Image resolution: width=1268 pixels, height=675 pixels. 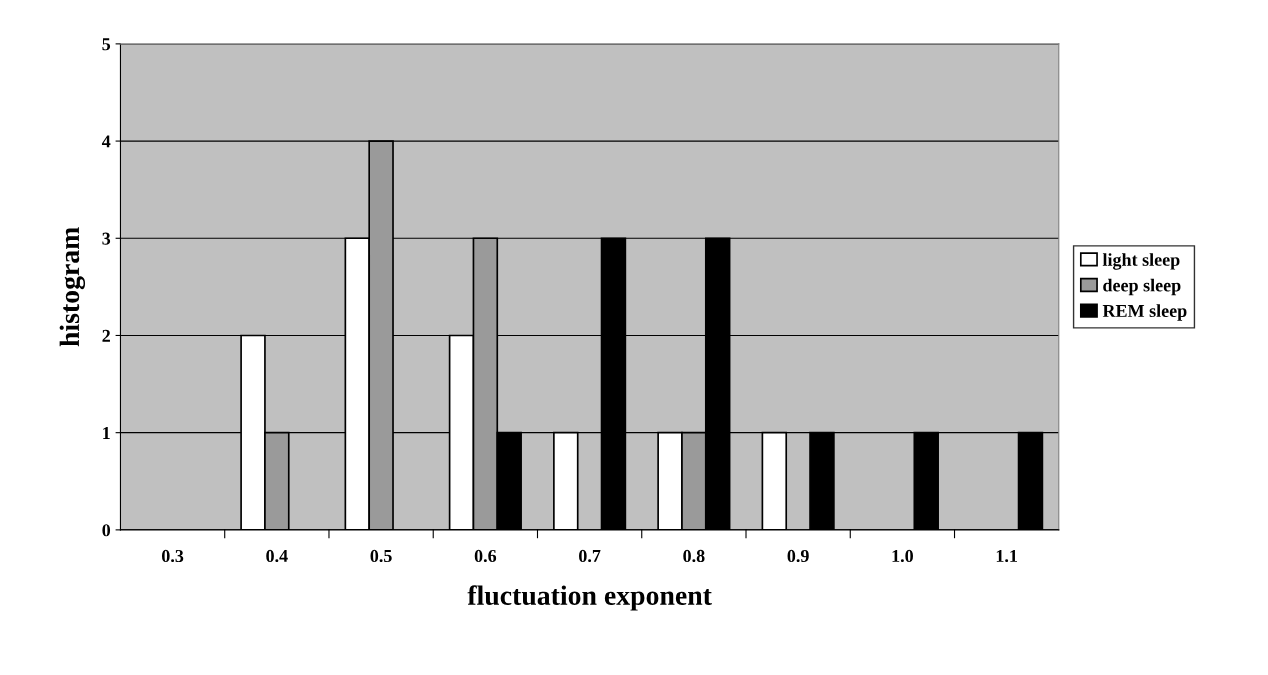 What do you see at coordinates (1142, 287) in the screenshot?
I see `legend-label: deep sleep` at bounding box center [1142, 287].